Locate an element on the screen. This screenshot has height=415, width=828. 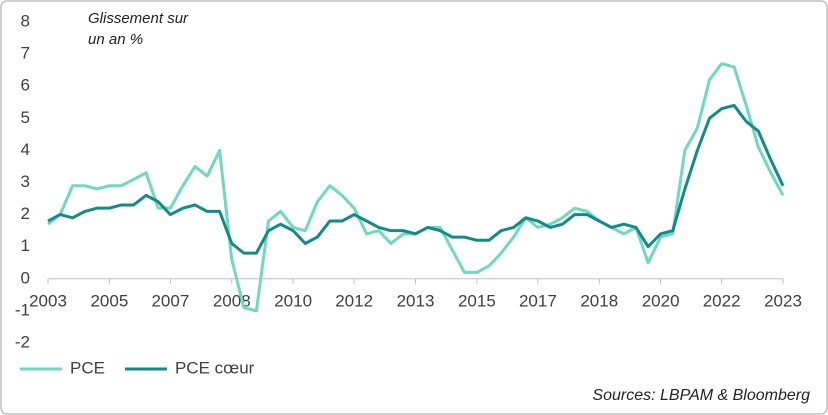
x-tick-label: 2010 is located at coordinates (293, 300).